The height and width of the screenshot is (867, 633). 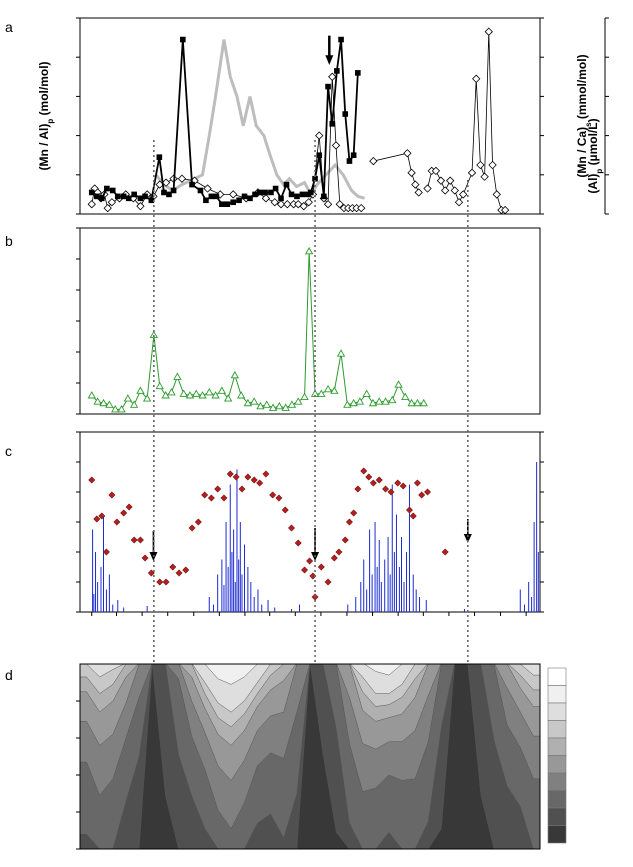 I want to click on label-part: (mmol/mol), so click(x=582, y=88).